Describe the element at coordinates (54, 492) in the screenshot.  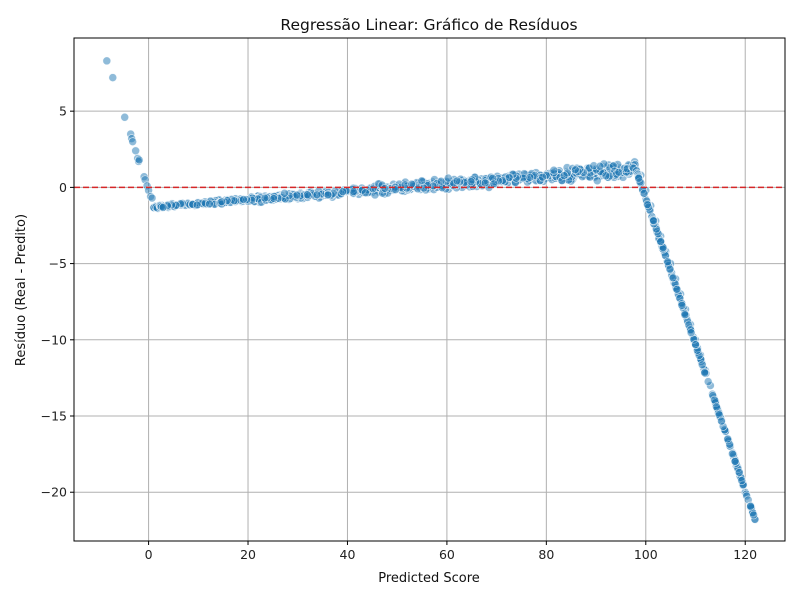
I see `y-tick-label: −20` at that location.